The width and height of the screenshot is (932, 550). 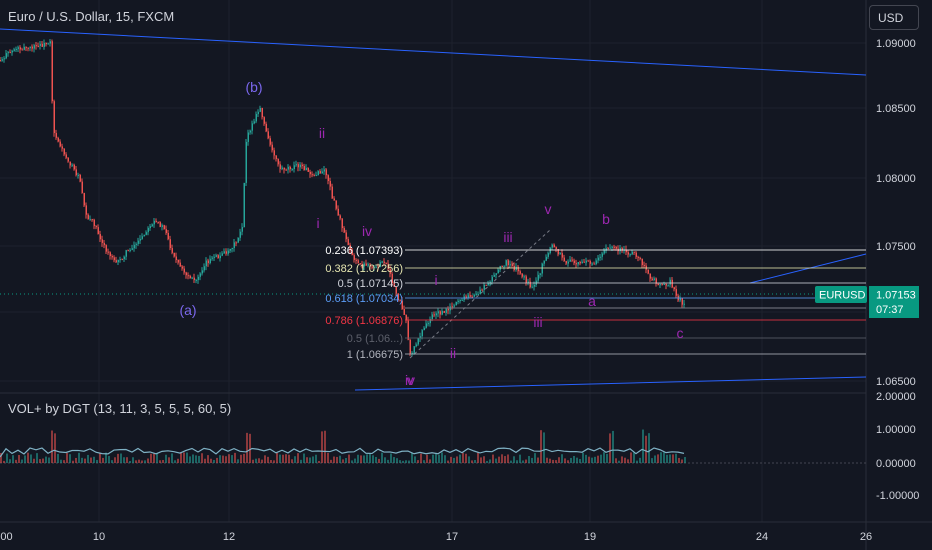 What do you see at coordinates (680, 333) in the screenshot?
I see `wave-label: c` at bounding box center [680, 333].